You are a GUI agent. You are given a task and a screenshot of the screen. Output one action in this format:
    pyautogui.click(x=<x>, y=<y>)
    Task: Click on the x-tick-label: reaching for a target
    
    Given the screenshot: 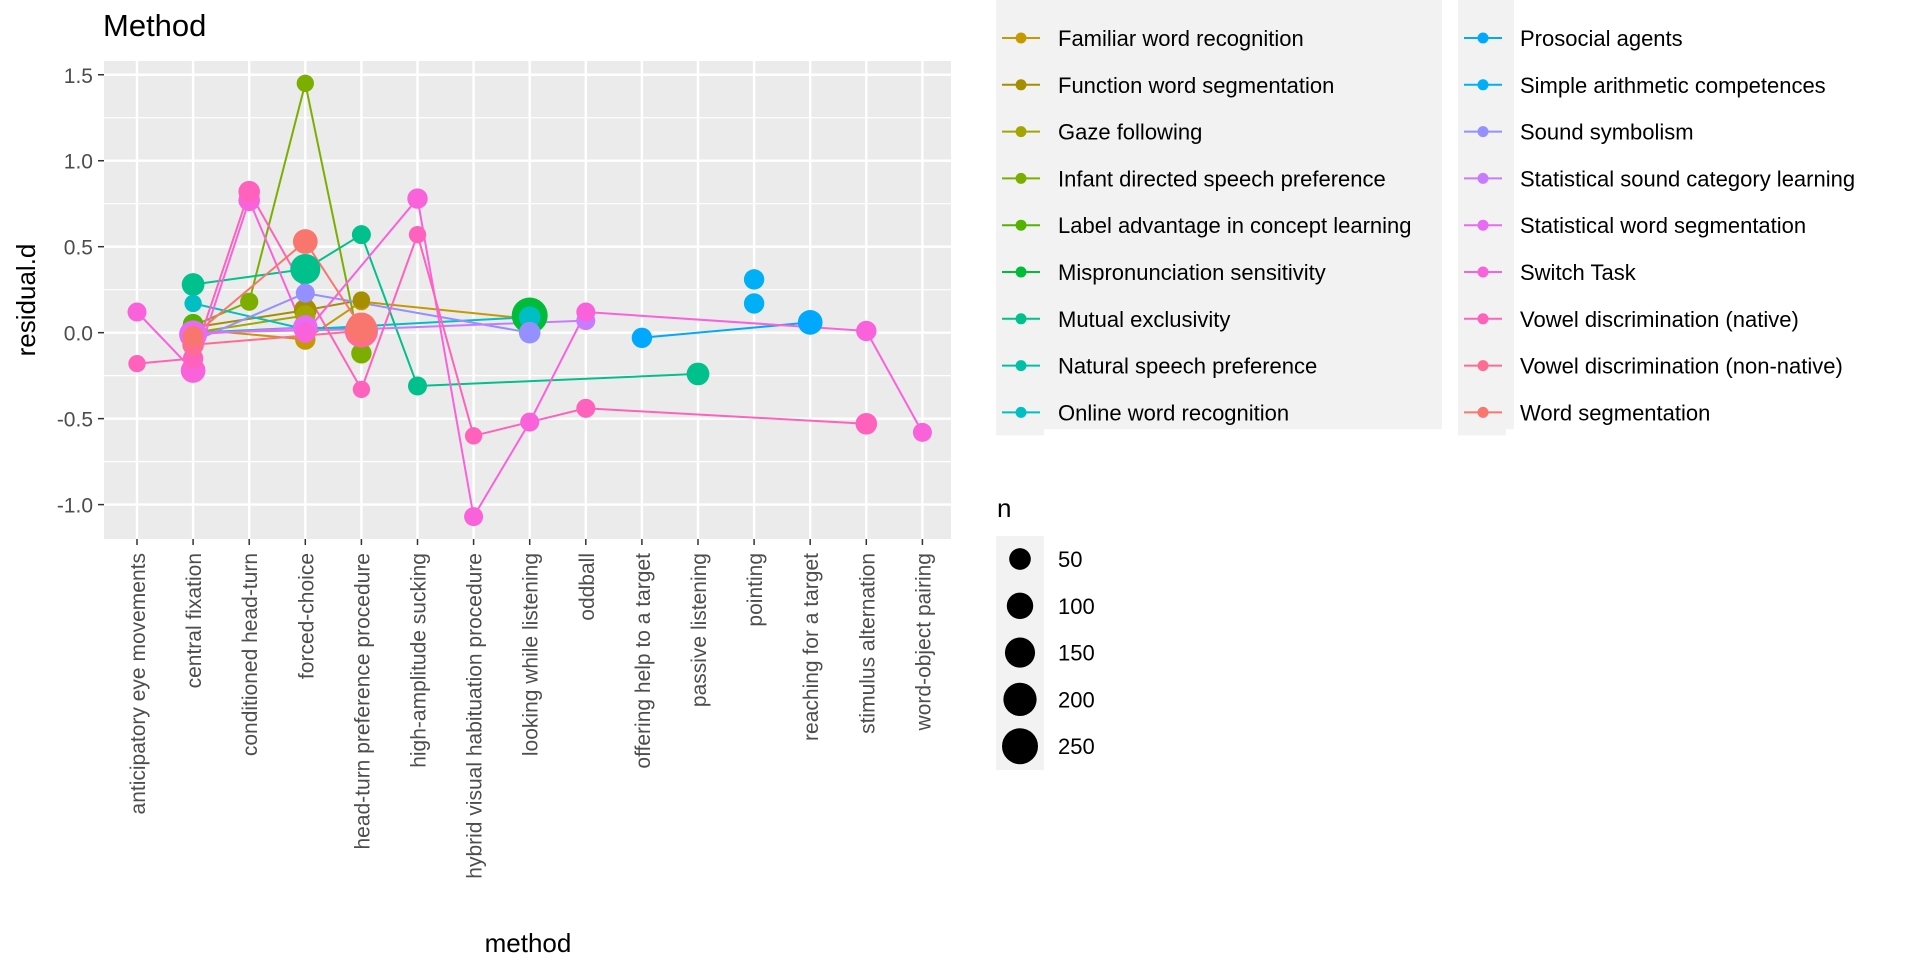 What is the action you would take?
    pyautogui.click(x=811, y=647)
    